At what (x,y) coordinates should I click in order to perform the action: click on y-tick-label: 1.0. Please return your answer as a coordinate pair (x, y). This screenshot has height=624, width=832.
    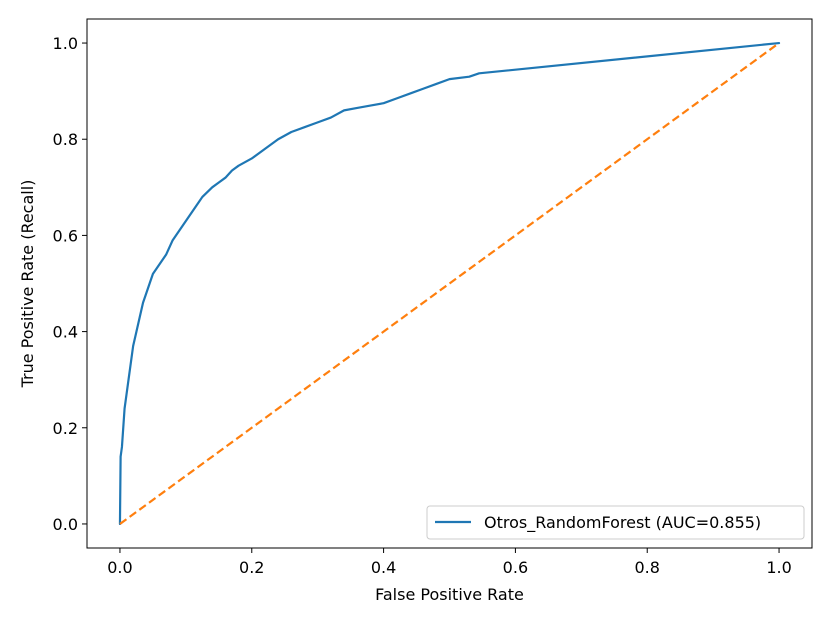
    Looking at the image, I should click on (65, 43).